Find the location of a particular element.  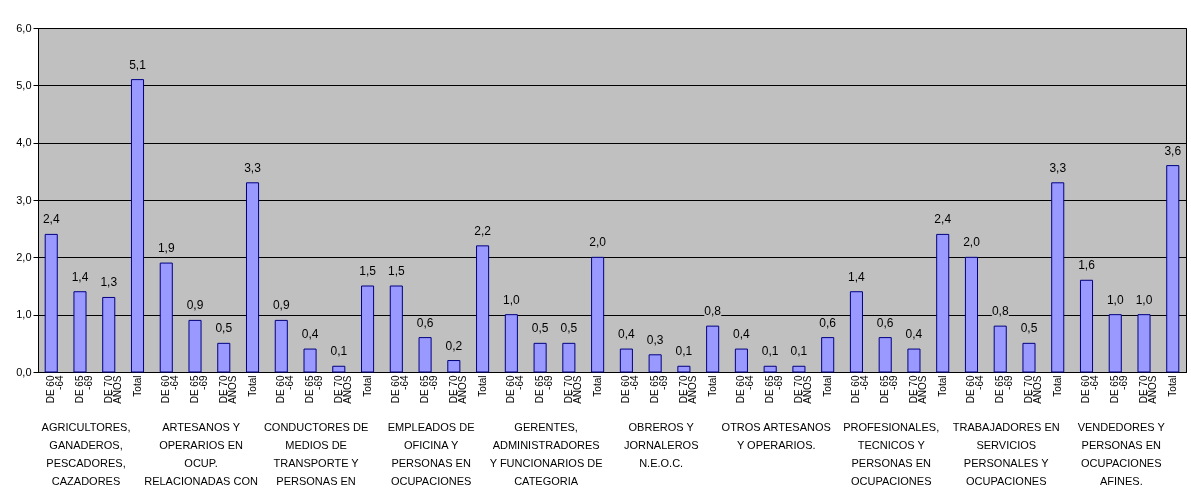

data-label: 2,4 is located at coordinates (51, 219).